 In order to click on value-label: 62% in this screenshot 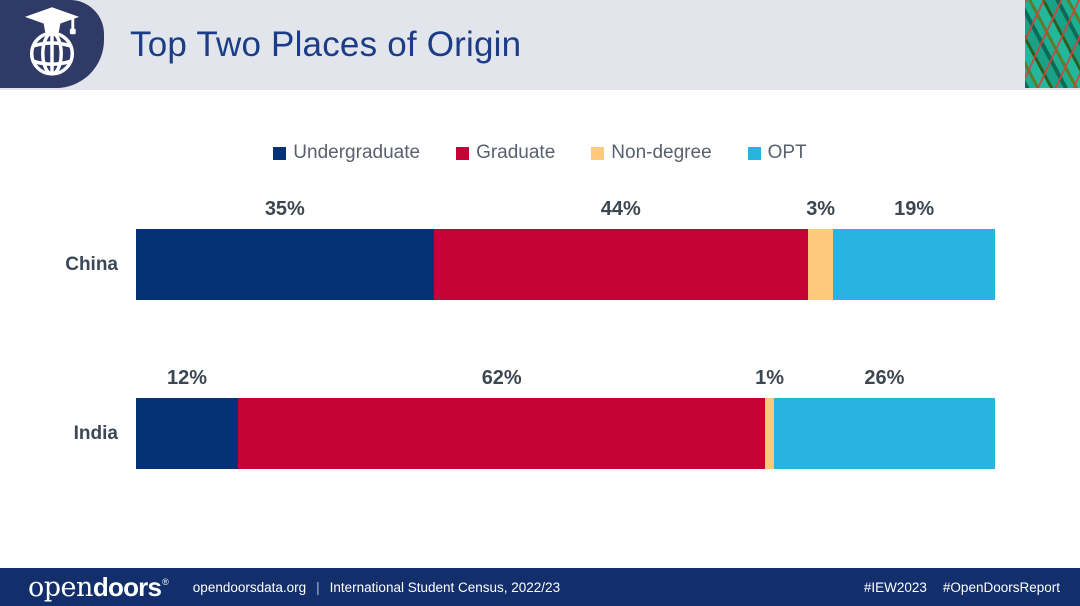, I will do `click(501, 378)`.